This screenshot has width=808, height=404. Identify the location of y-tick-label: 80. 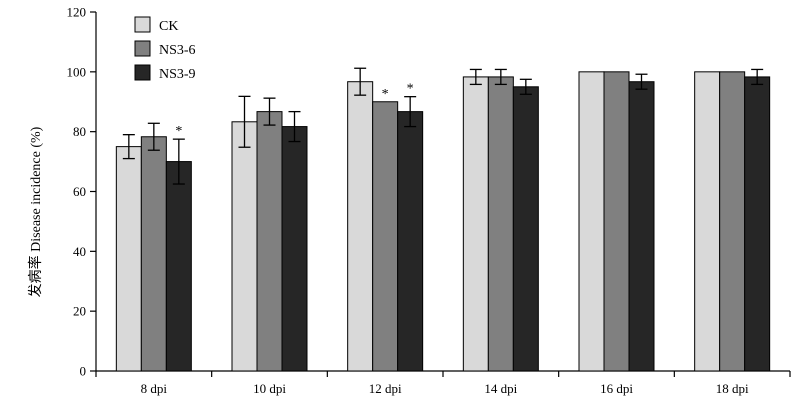
(79, 131).